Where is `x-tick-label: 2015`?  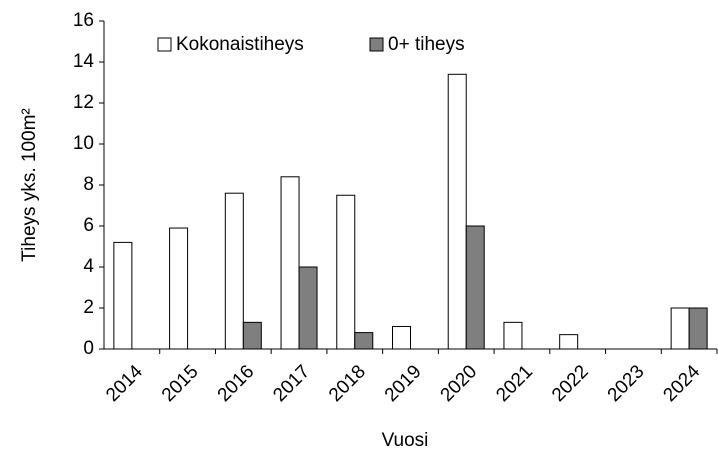 x-tick-label: 2015 is located at coordinates (180, 383).